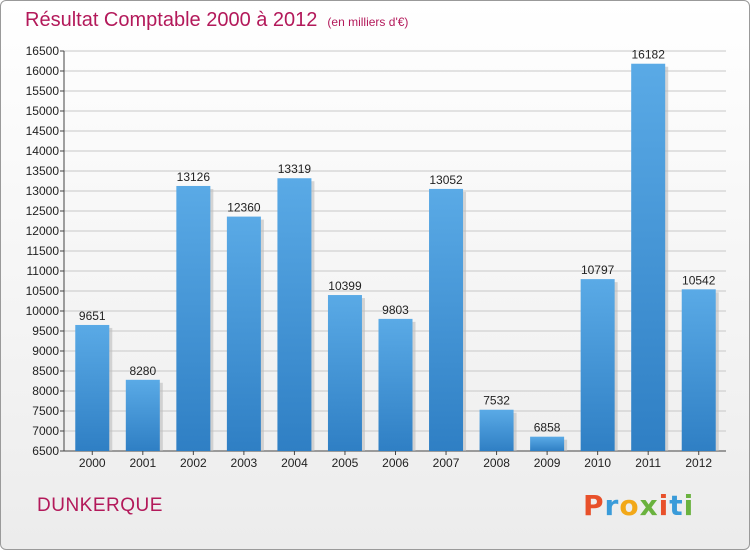 This screenshot has height=550, width=750. I want to click on x-tick-label: 2003, so click(244, 463).